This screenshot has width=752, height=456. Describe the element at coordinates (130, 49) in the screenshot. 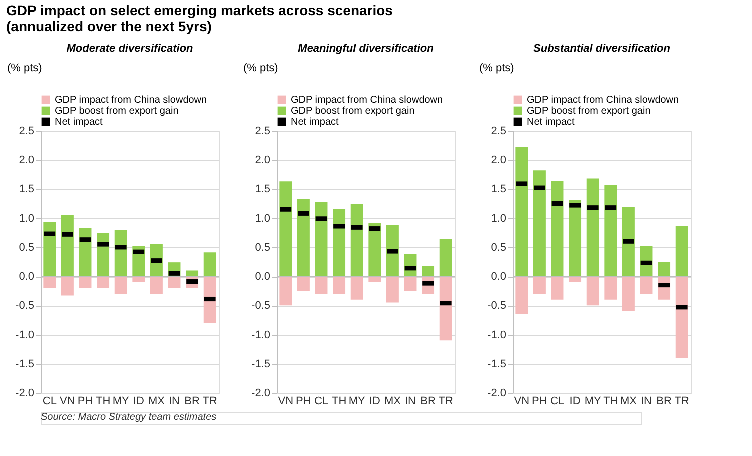

I see `chart-subtitle: Moderate diversification` at that location.